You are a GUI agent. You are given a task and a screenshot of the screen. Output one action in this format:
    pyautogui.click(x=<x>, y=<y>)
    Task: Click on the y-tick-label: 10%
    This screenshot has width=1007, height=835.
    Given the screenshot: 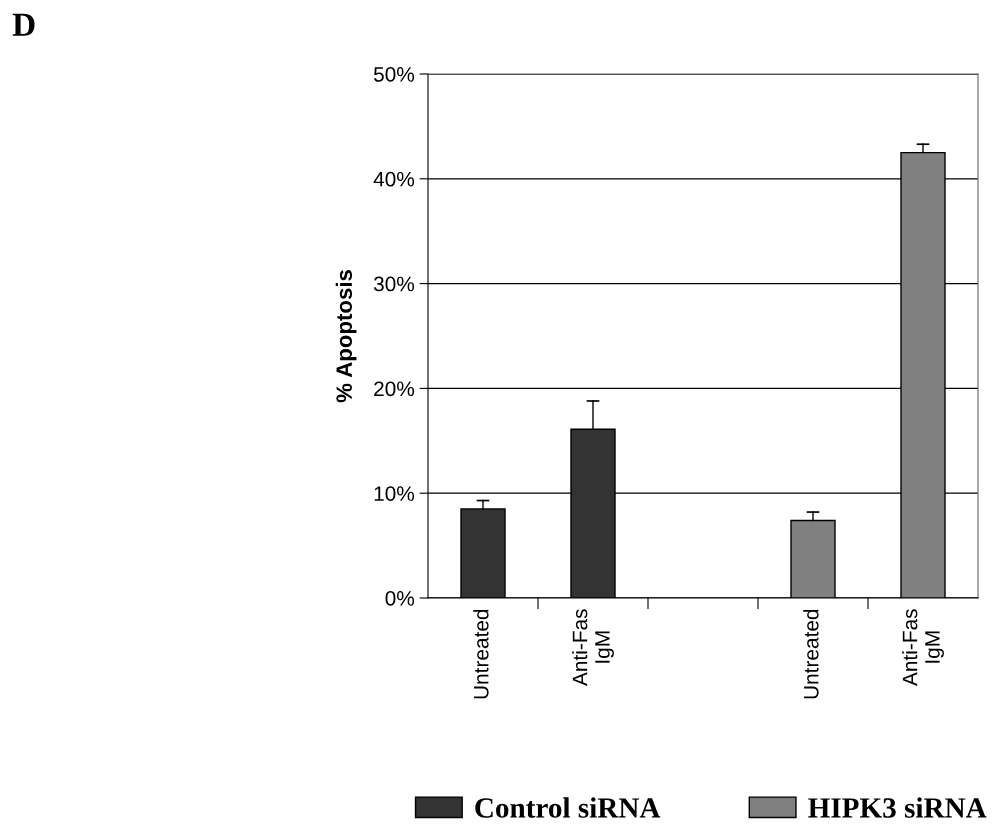 What is the action you would take?
    pyautogui.click(x=394, y=493)
    